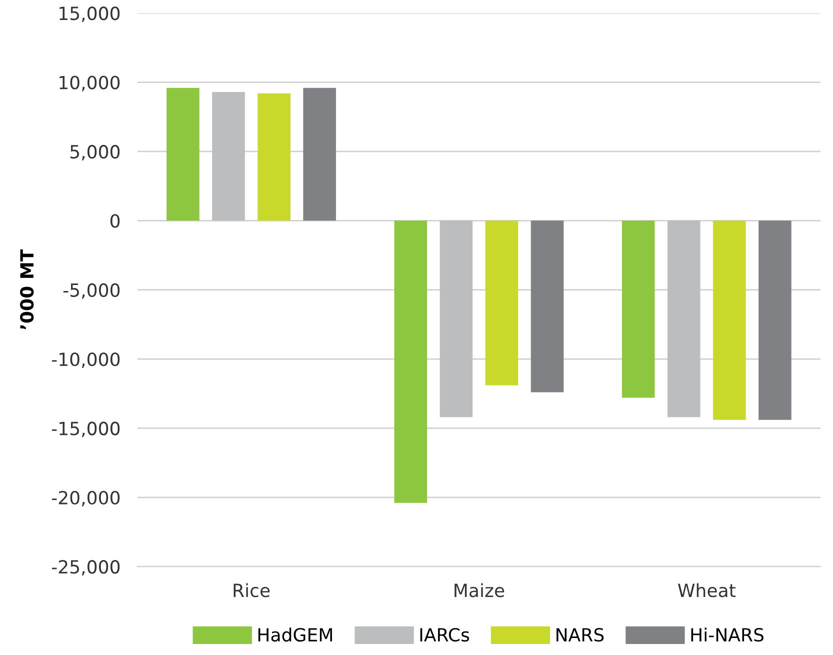 The image size is (833, 655). Describe the element at coordinates (90, 84) in the screenshot. I see `y-tick-label: 10,000` at that location.